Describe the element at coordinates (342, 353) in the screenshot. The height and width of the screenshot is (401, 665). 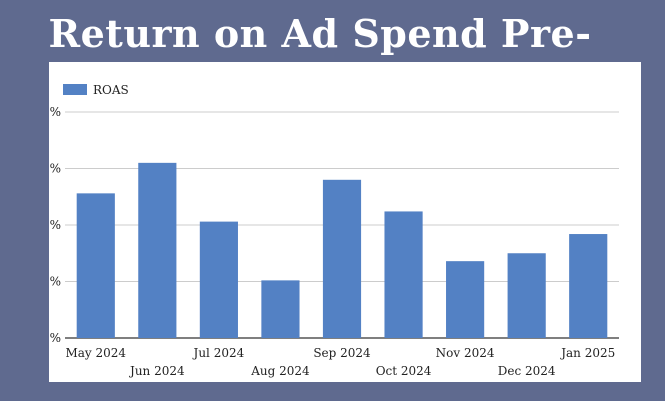
I see `x-tick-label: Sep 2024` at that location.